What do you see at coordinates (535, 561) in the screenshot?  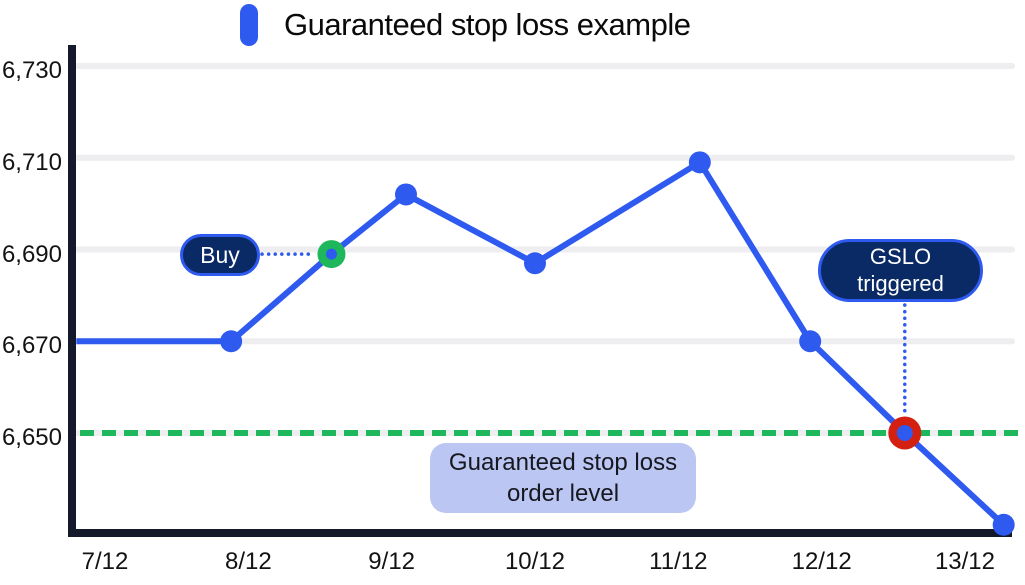 I see `x-tick-label: 10/12` at bounding box center [535, 561].